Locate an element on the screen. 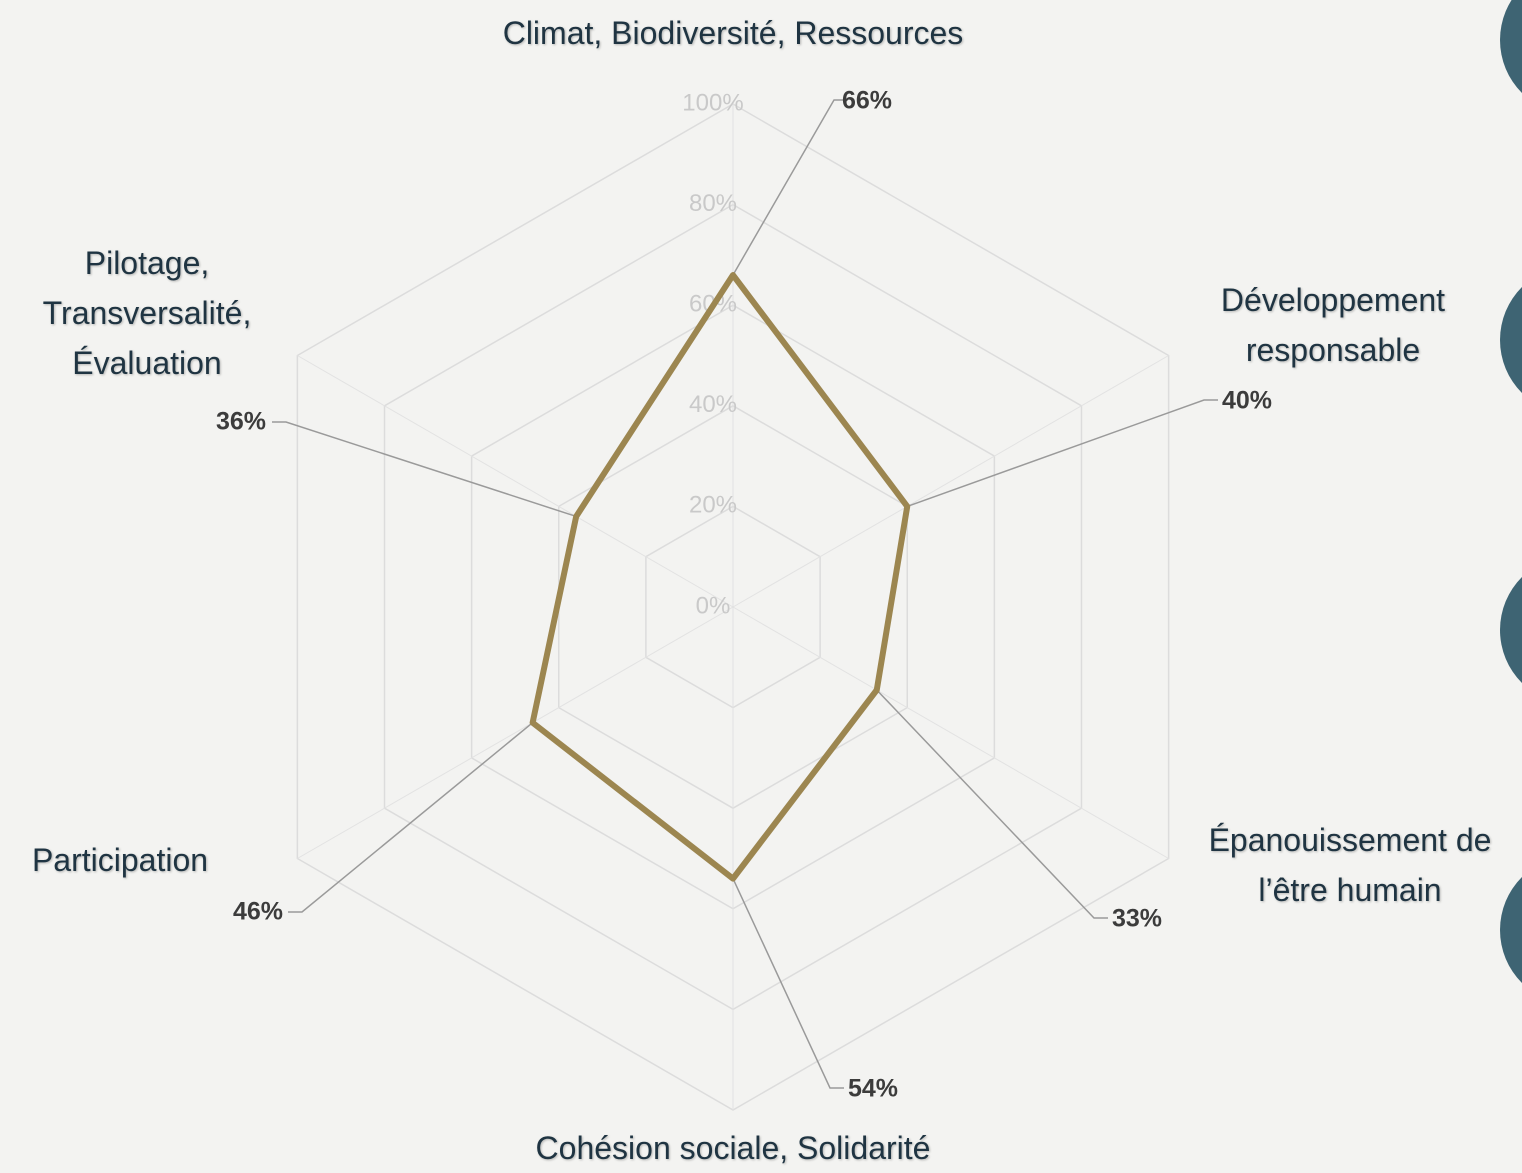 The image size is (1522, 1173). value-label: 40% is located at coordinates (1247, 401).